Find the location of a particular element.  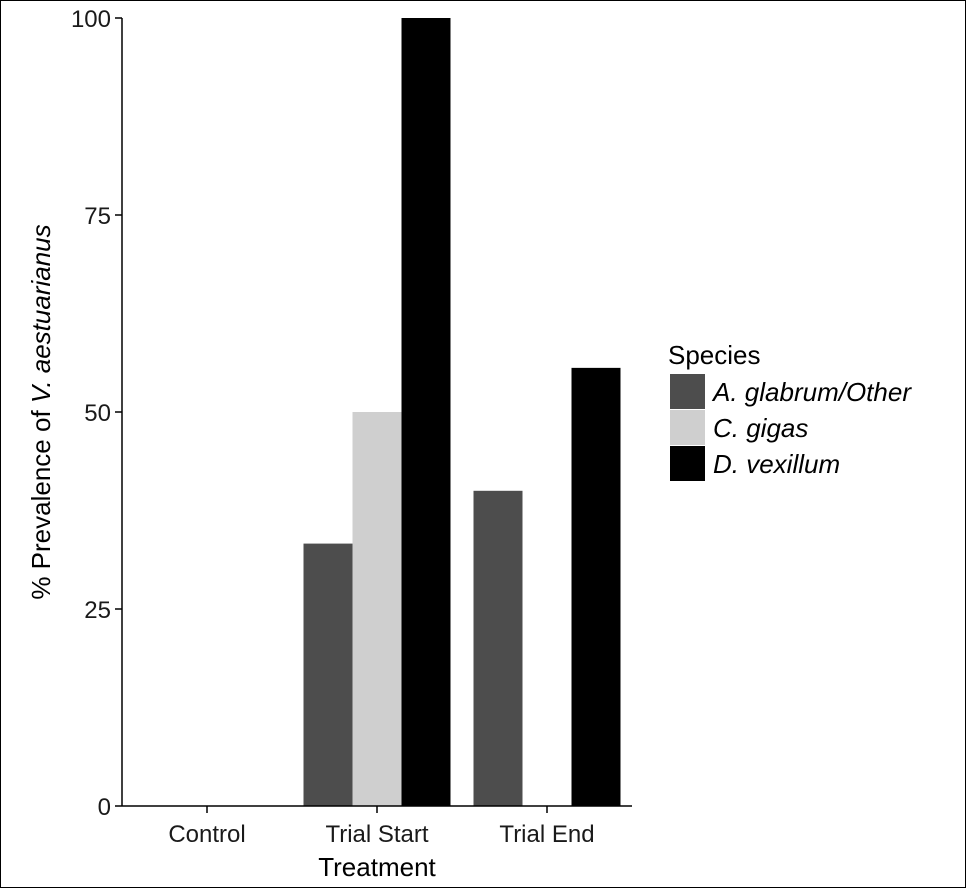

x-axis-title: Treatment is located at coordinates (377, 867).